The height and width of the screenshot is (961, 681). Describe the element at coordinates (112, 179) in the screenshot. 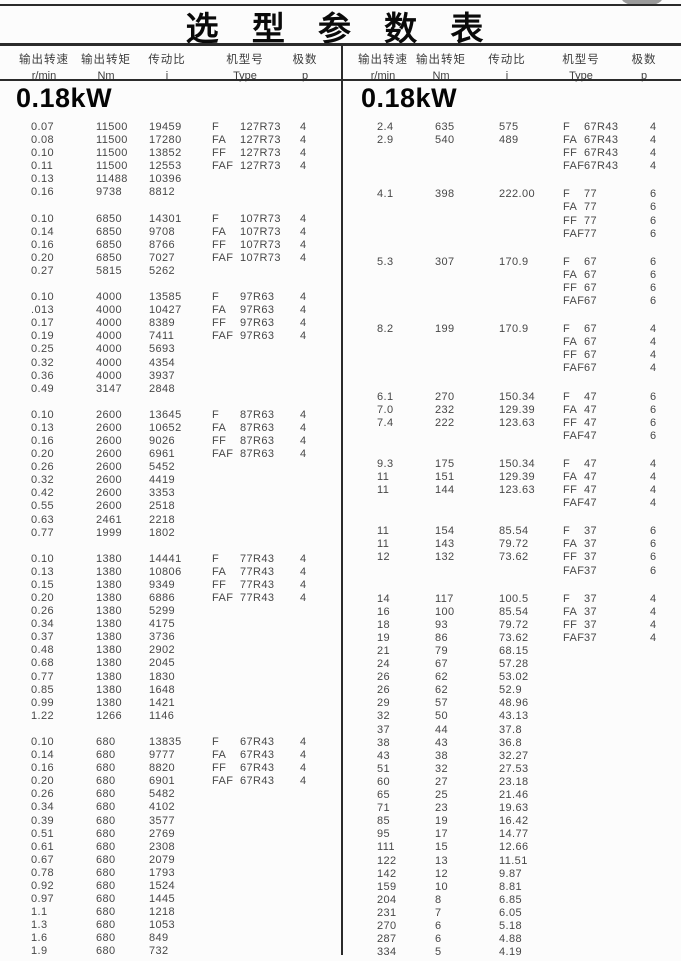

I see `cell-output-torque: 11488` at that location.